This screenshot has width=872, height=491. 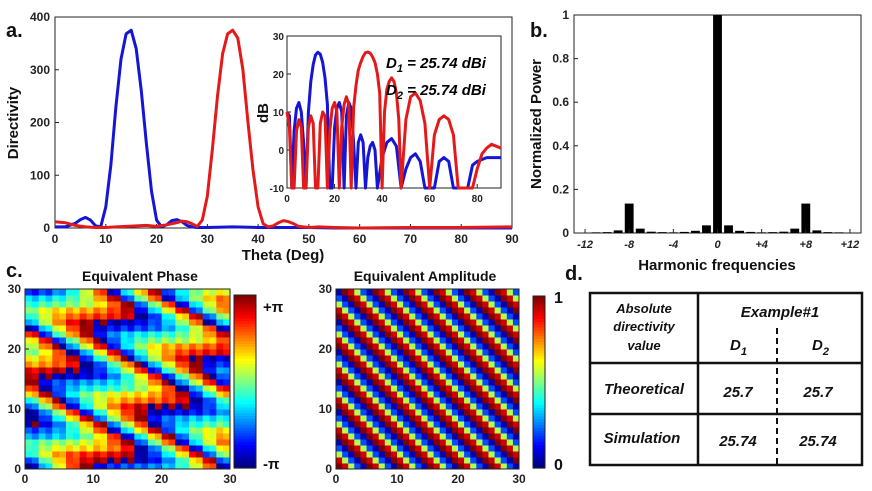 What do you see at coordinates (287, 199) in the screenshot?
I see `inset-xtick-label: 0` at bounding box center [287, 199].